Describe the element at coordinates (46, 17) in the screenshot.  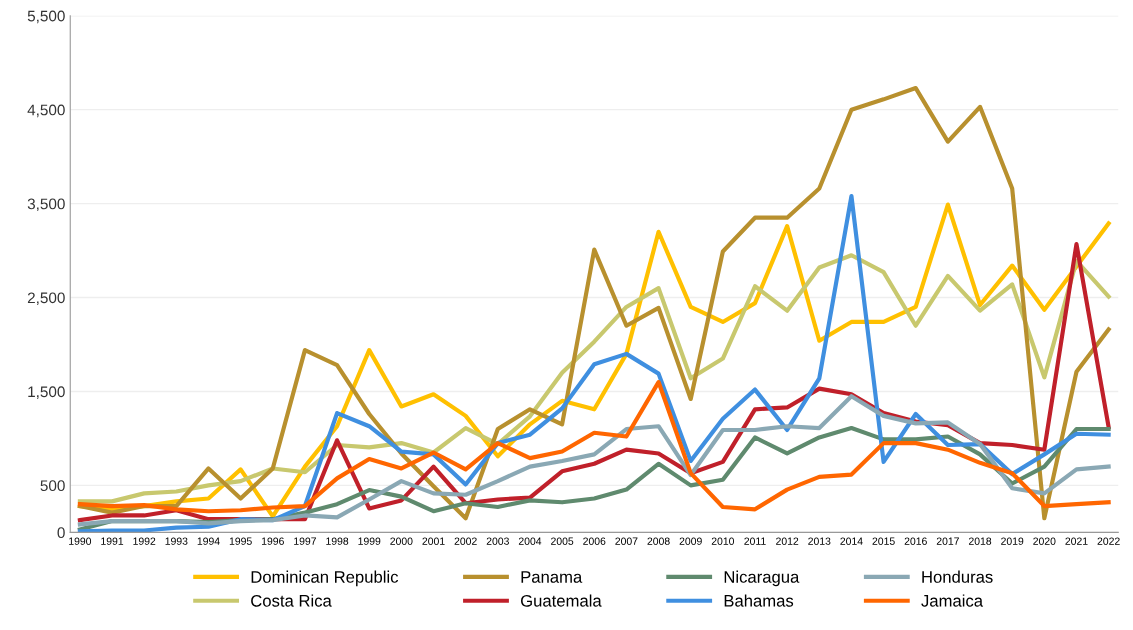
I see `y-tick-label: 5,500` at that location.